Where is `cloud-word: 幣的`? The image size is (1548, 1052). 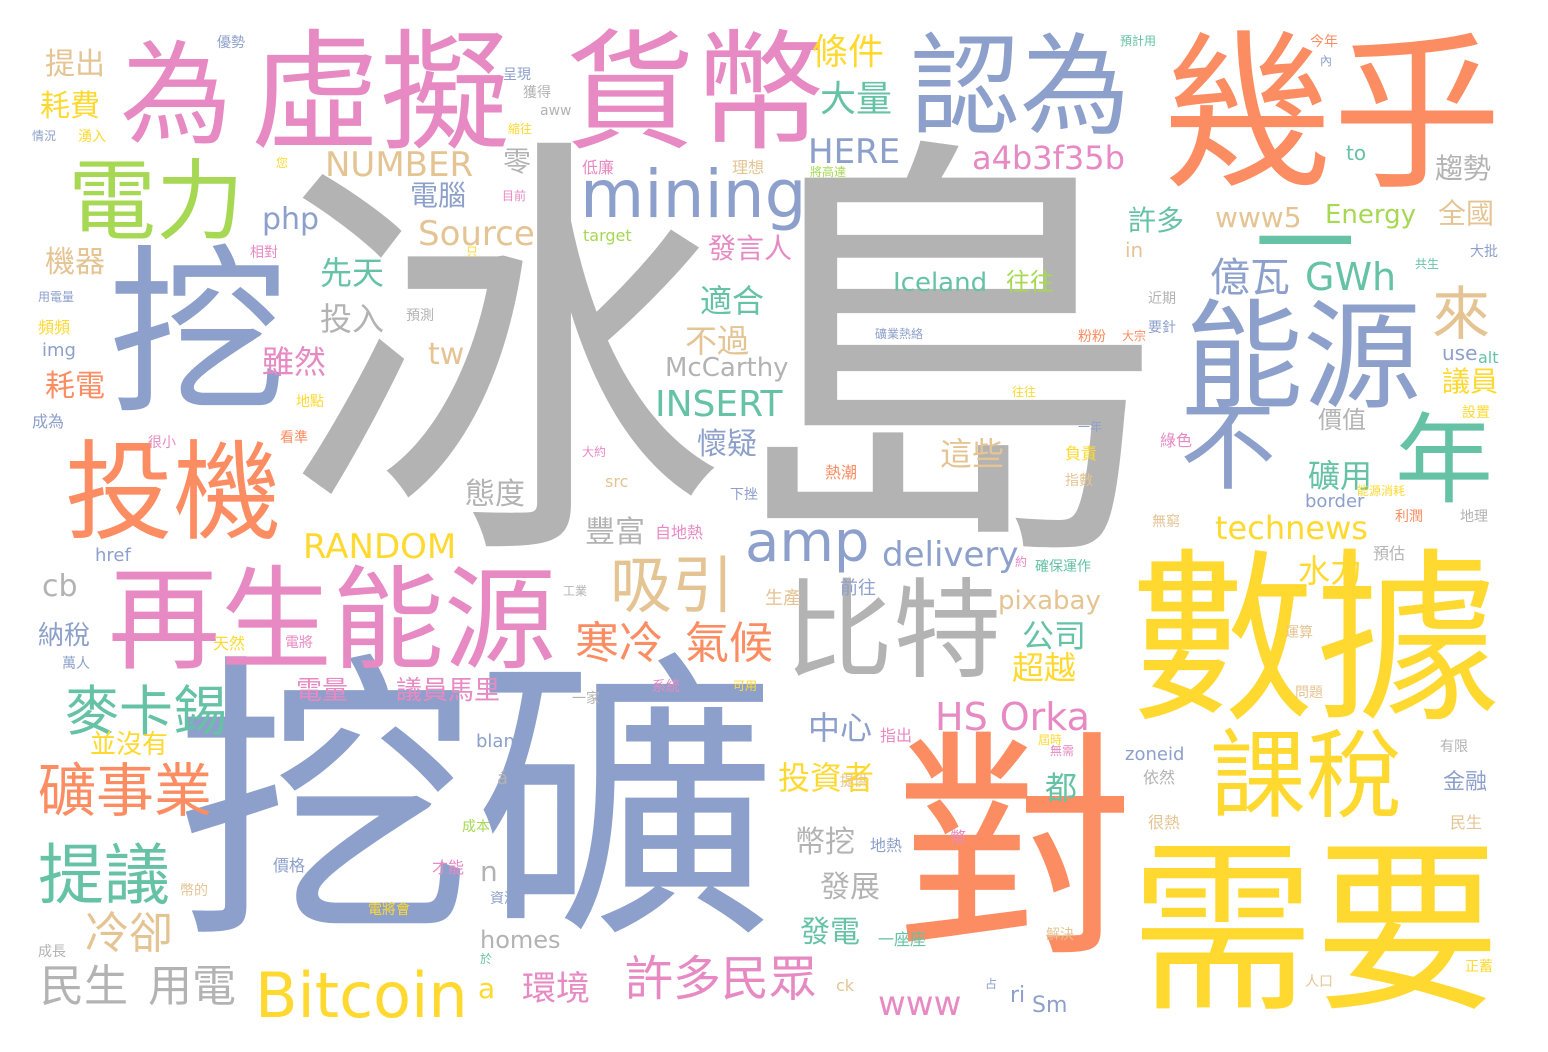 cloud-word: 幣的 is located at coordinates (194, 891).